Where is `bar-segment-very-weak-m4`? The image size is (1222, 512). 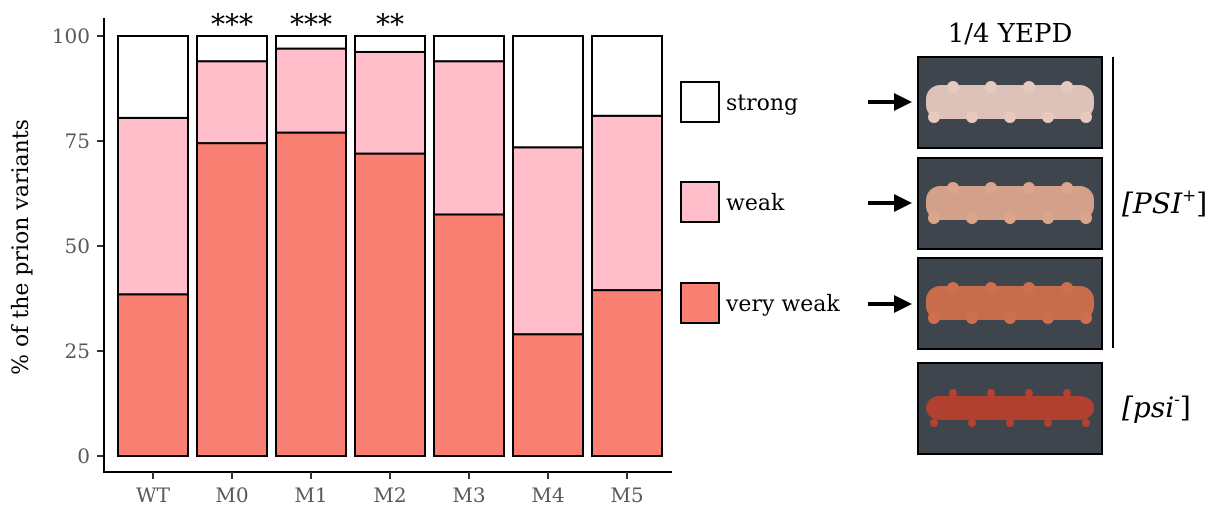 bar-segment-very-weak-m4 is located at coordinates (548, 395).